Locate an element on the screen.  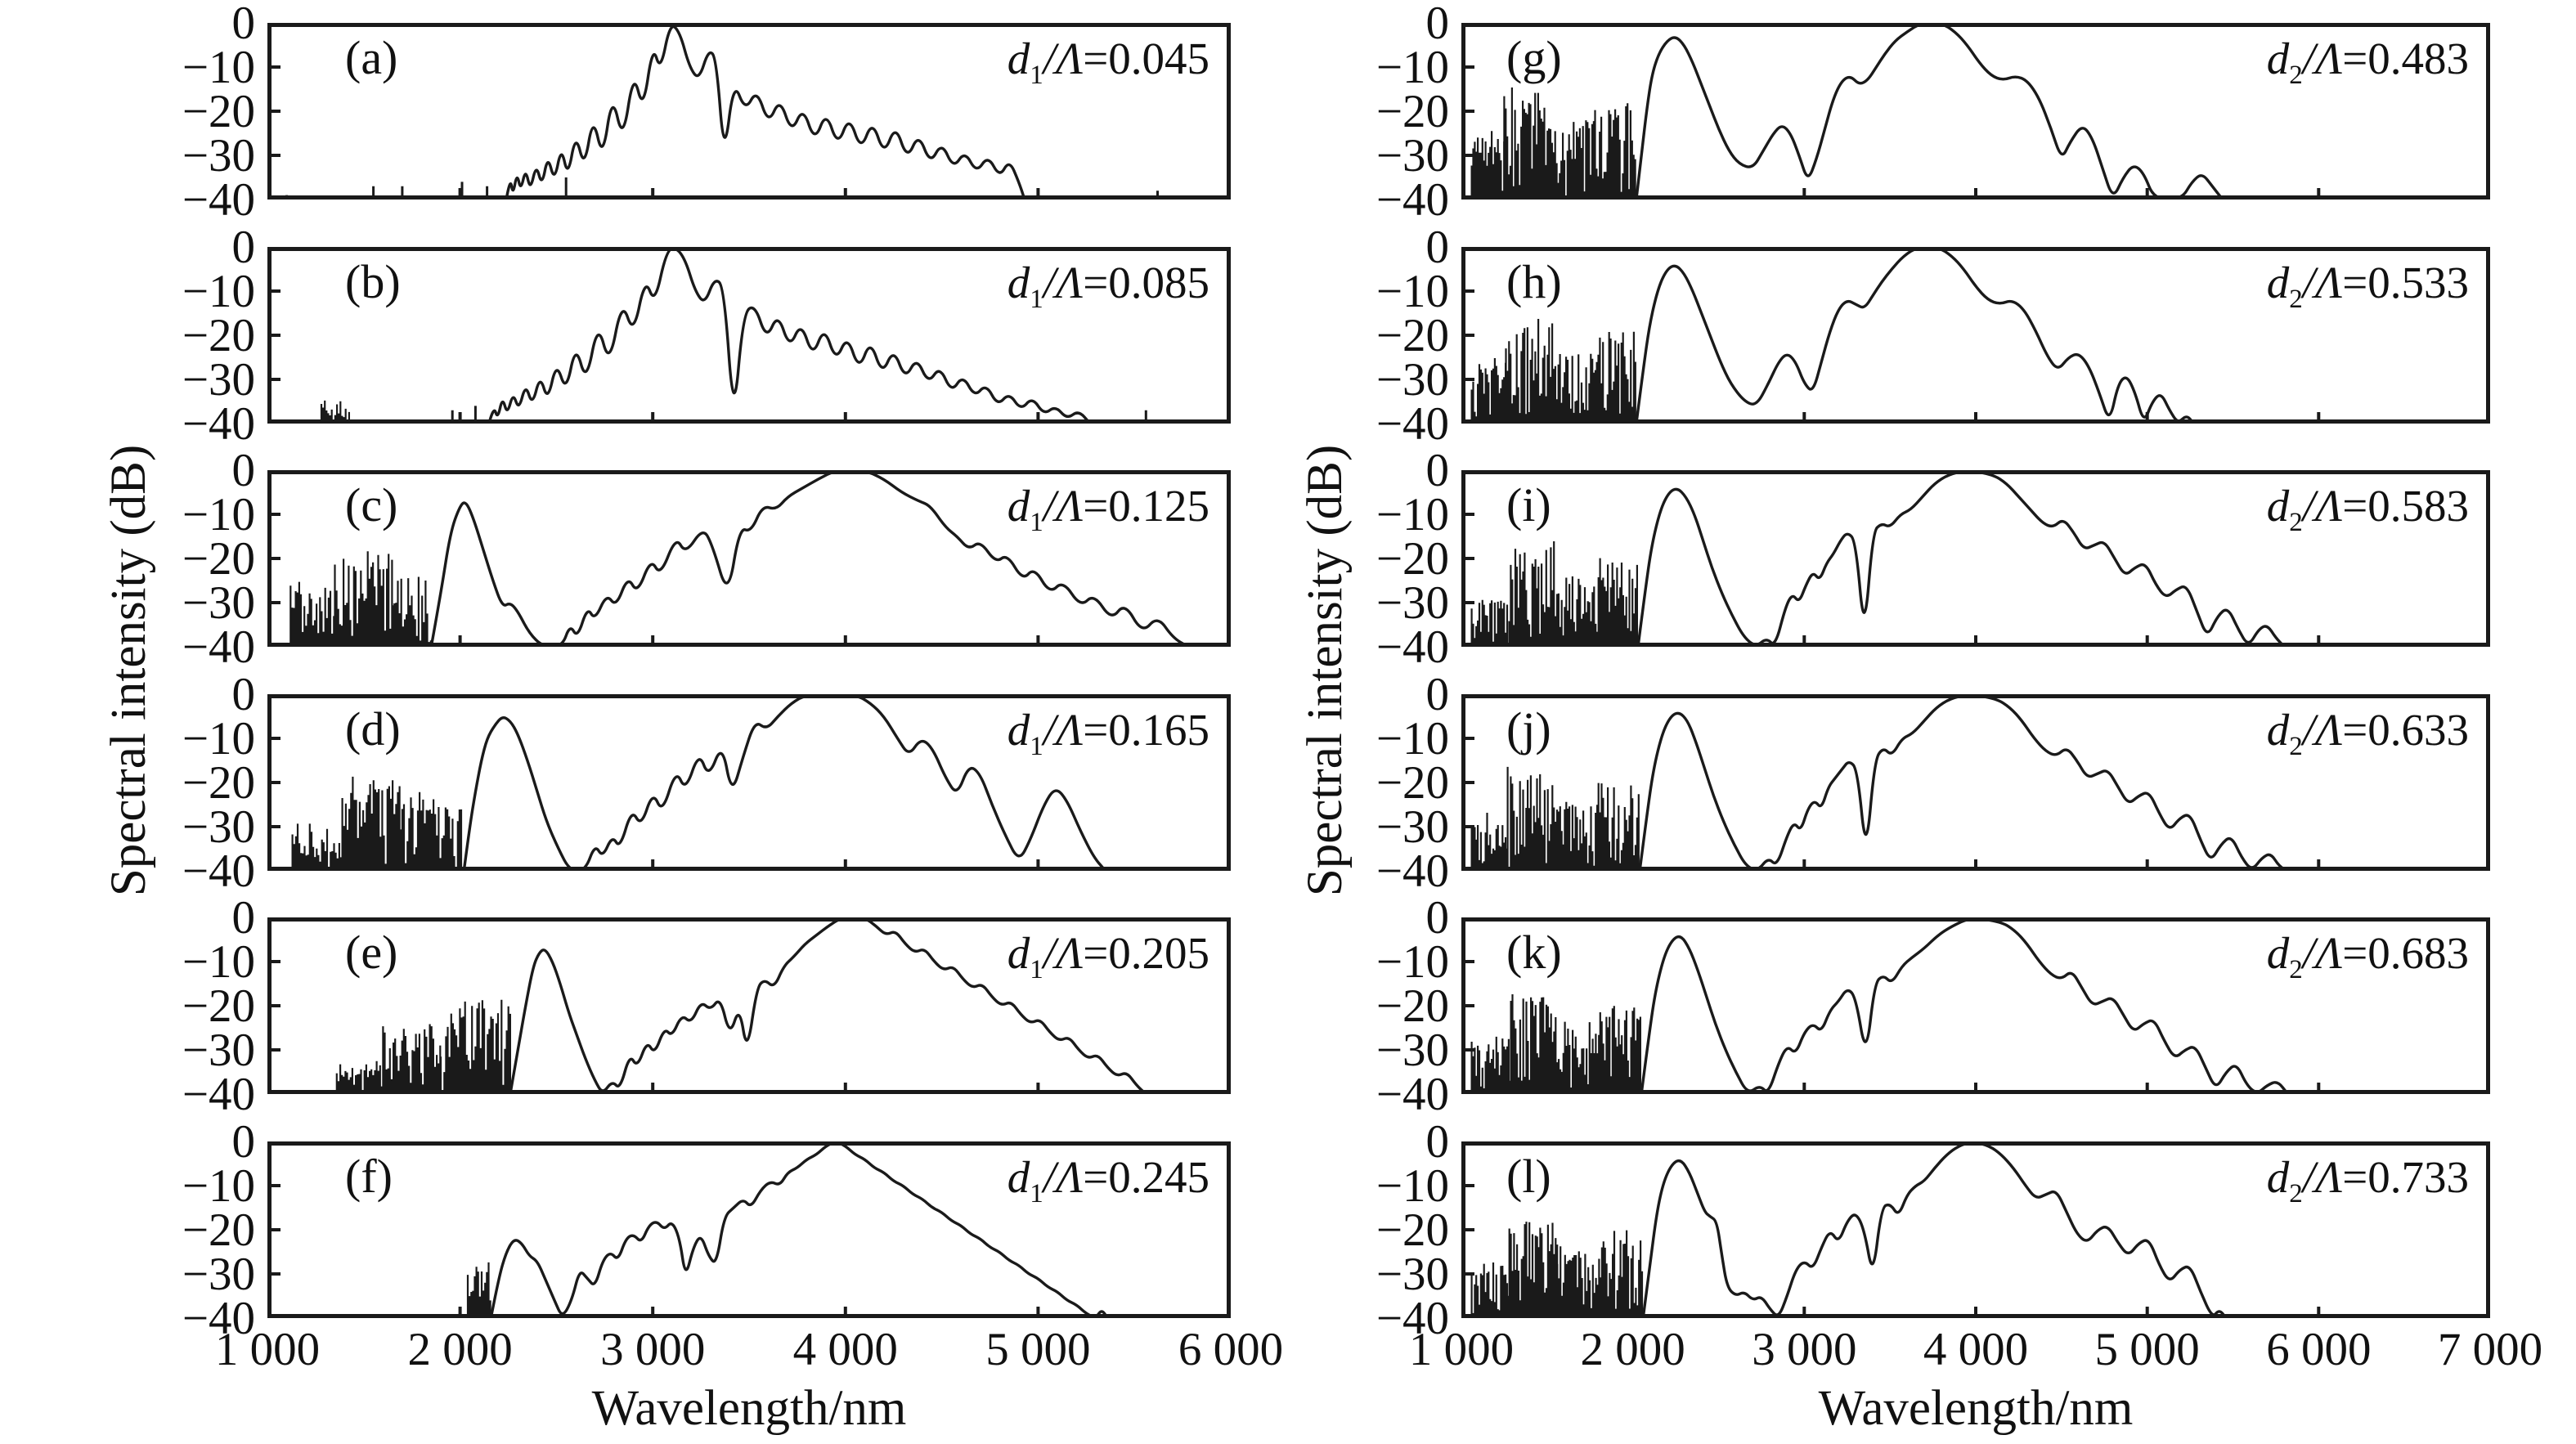
annotation-value: =0.533 is located at coordinates (2405, 282).